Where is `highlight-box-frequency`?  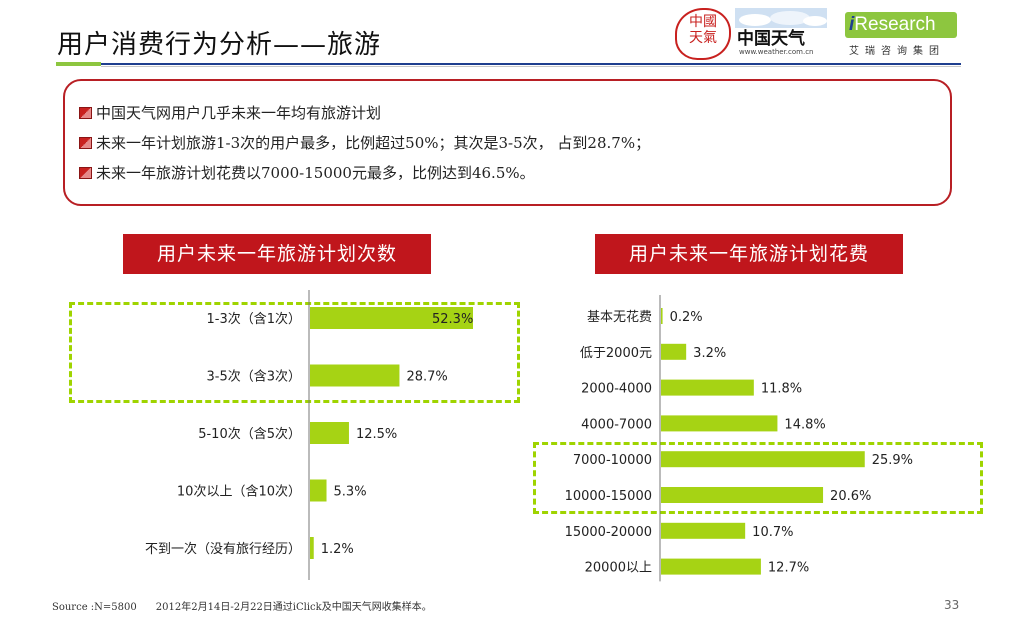 highlight-box-frequency is located at coordinates (294, 352).